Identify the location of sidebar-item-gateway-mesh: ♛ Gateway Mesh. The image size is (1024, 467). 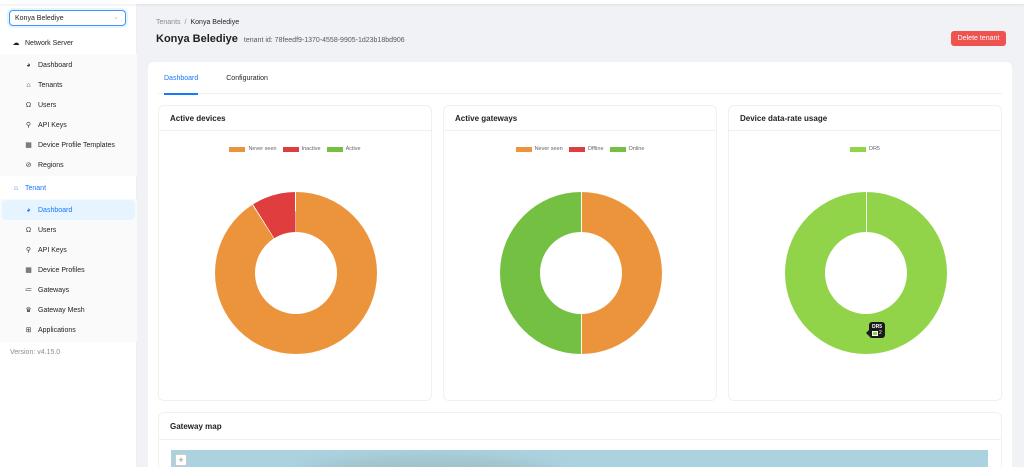
(68, 310).